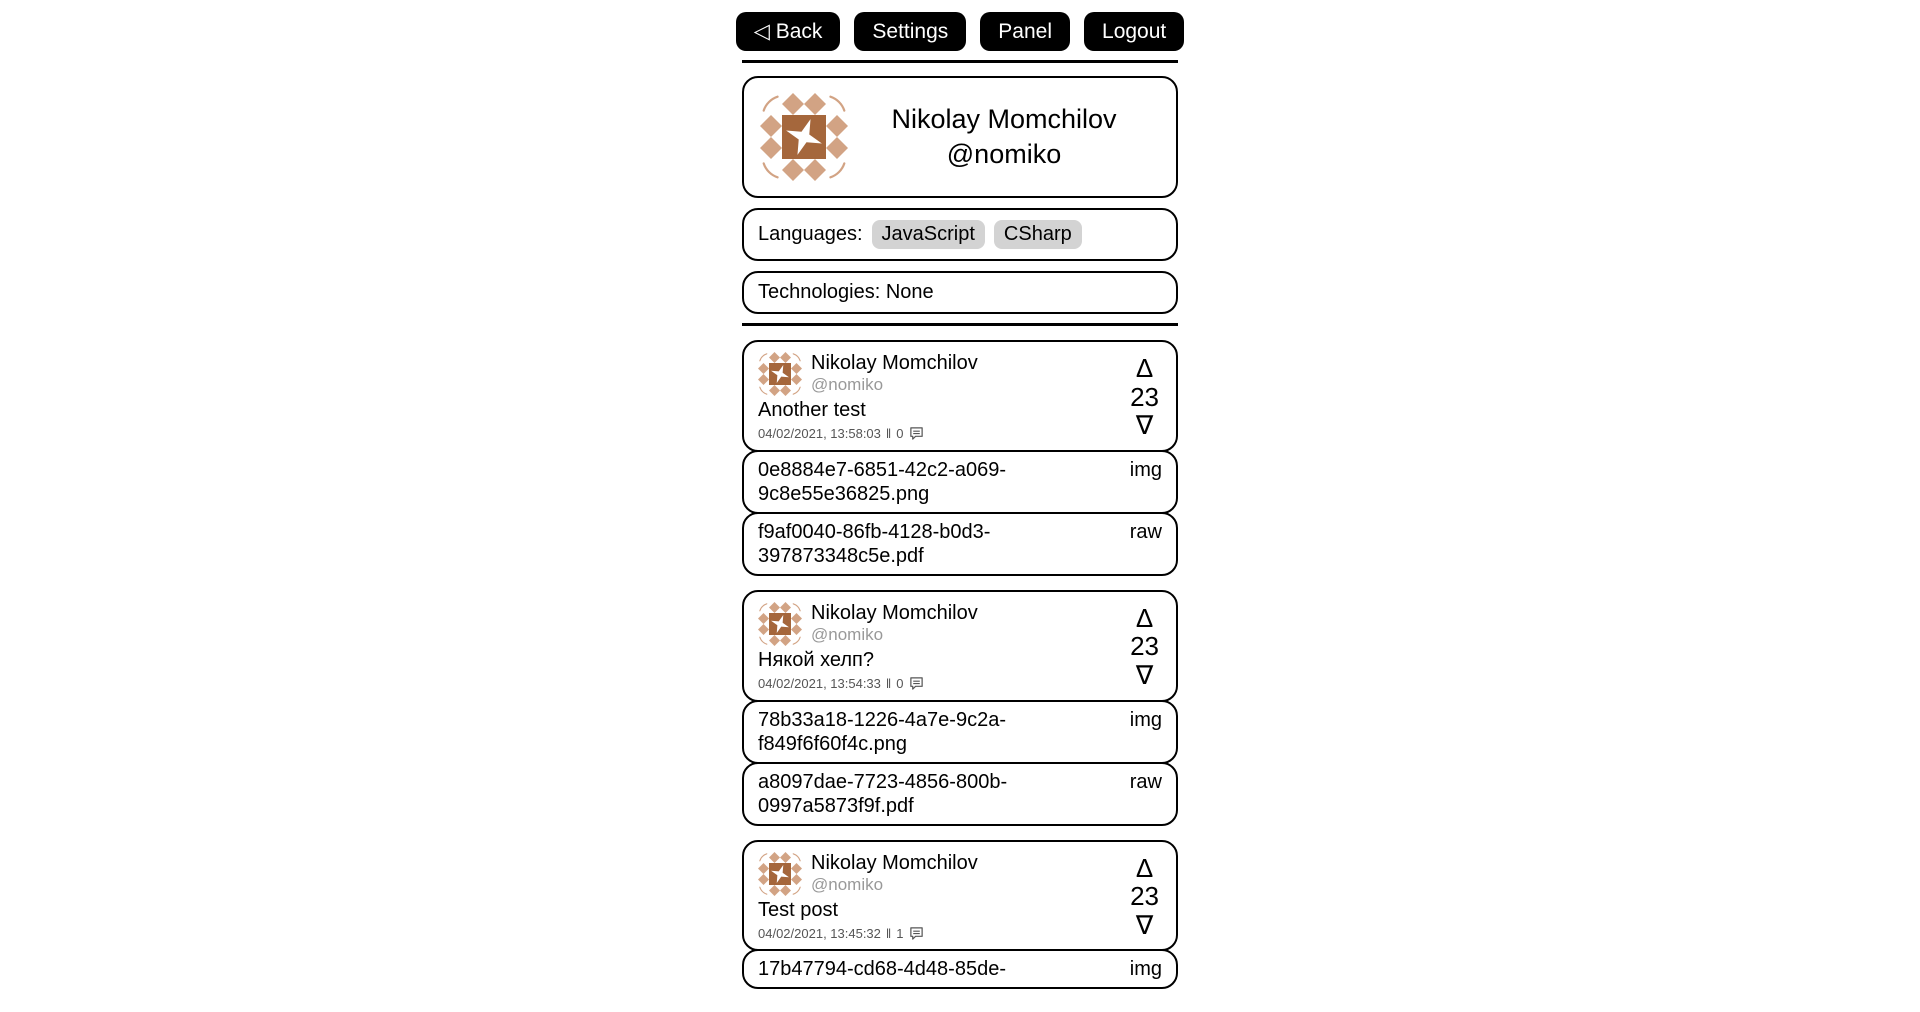 This screenshot has height=1012, width=1920. I want to click on profile-card: Nikolay Momchilov @nomiko, so click(960, 137).